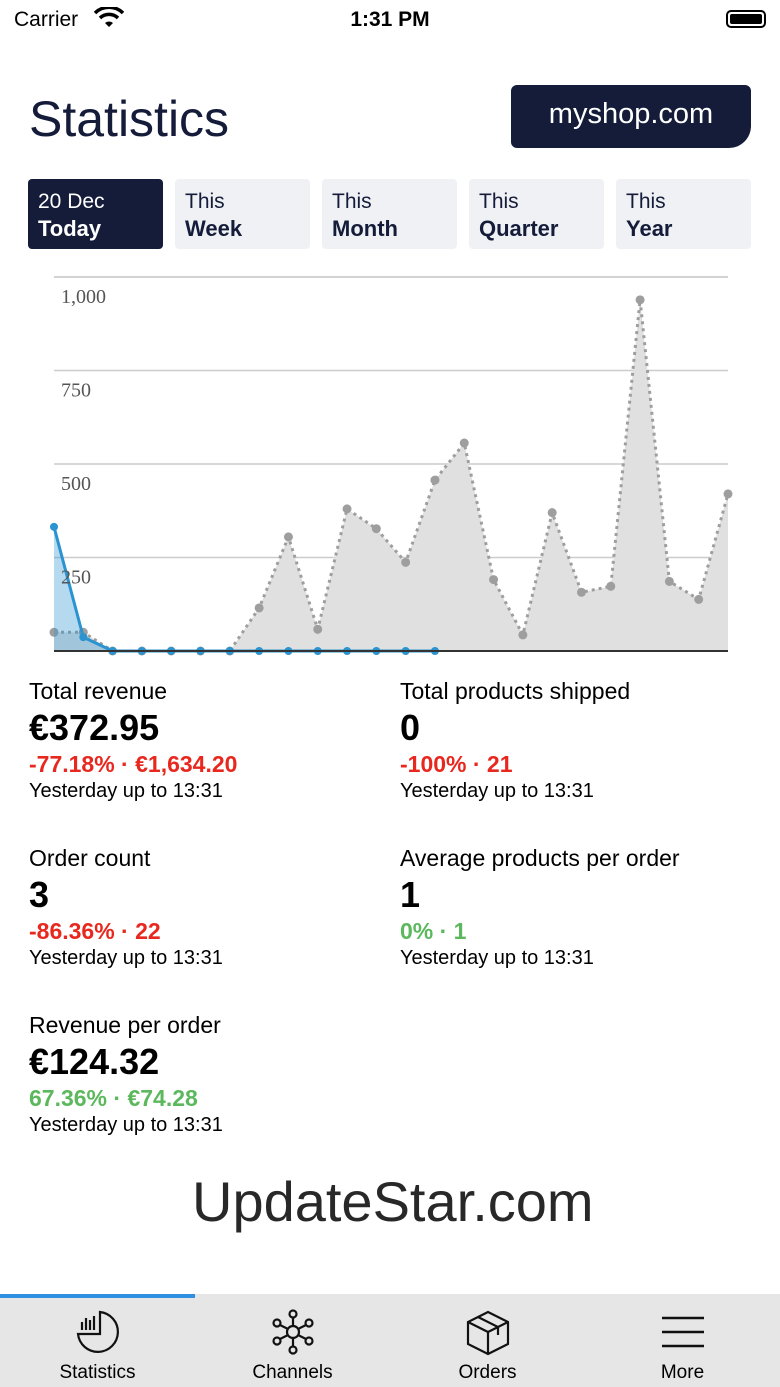 Image resolution: width=780 pixels, height=1387 pixels. Describe the element at coordinates (76, 484) in the screenshot. I see `y-tick-label: 500` at that location.